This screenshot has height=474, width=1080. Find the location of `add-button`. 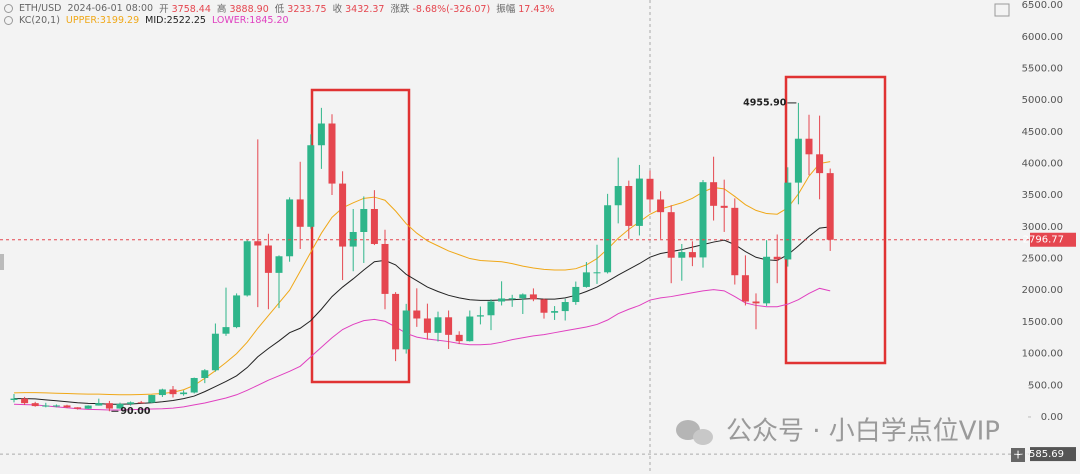

add-button is located at coordinates (1018, 455).